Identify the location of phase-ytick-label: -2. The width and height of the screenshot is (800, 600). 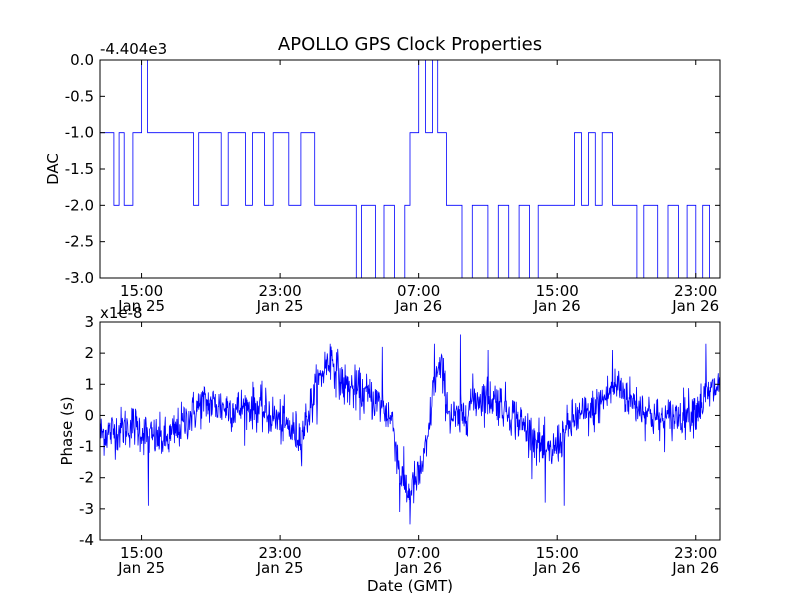
(86, 478).